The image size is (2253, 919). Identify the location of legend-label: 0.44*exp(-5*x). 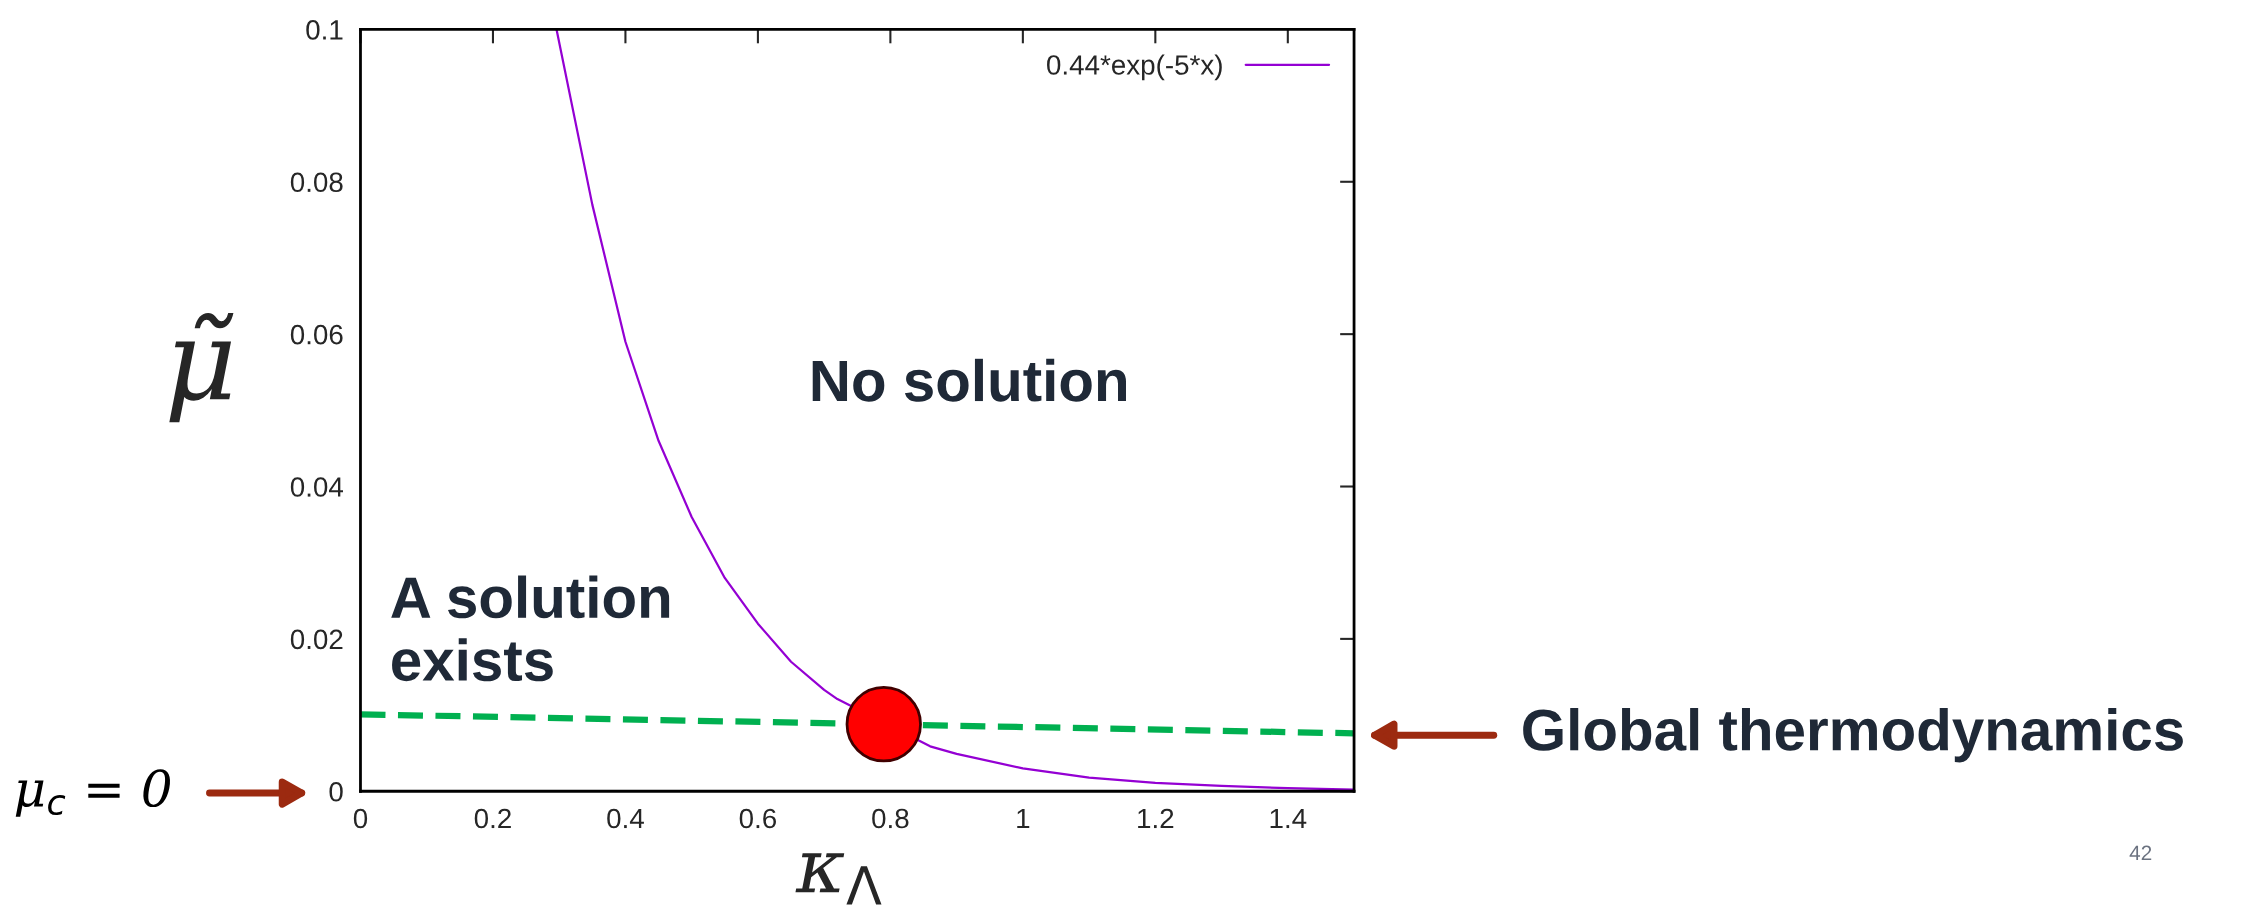
(1134, 67).